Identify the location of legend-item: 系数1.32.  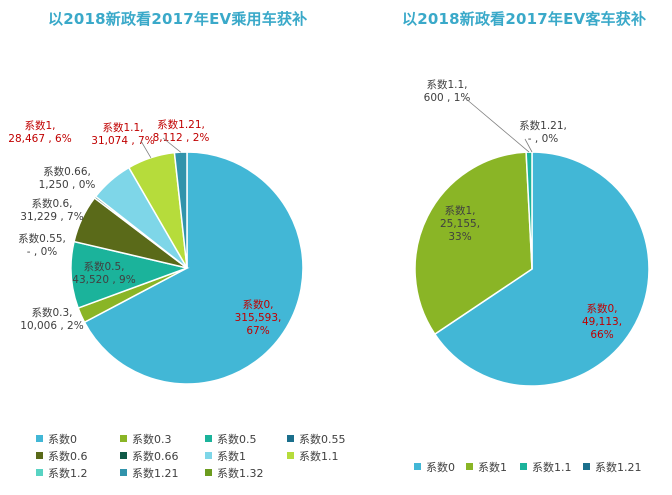
(234, 473).